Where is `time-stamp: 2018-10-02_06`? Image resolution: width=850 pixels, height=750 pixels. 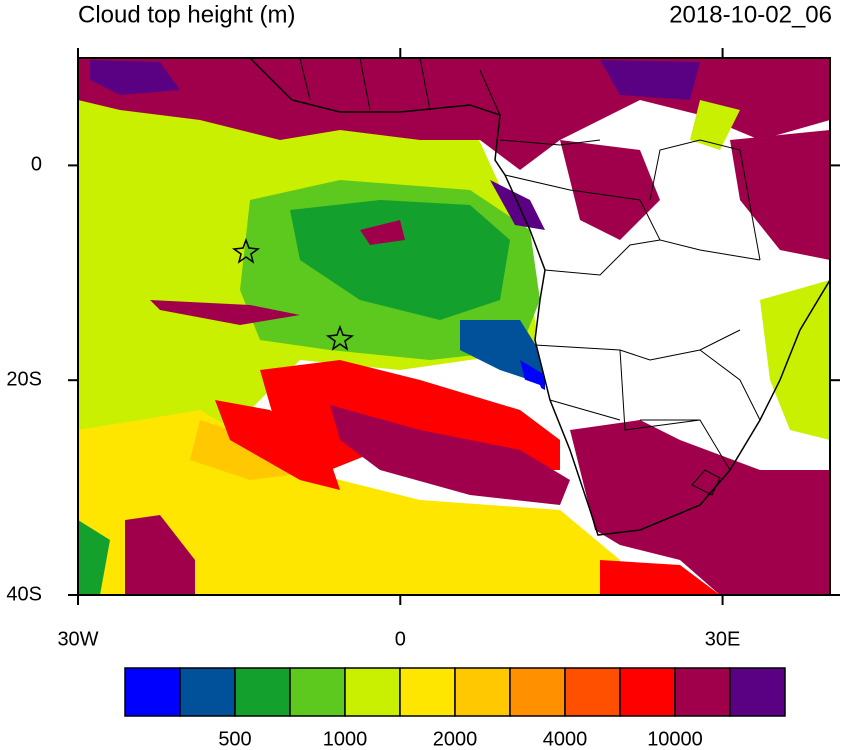 time-stamp: 2018-10-02_06 is located at coordinates (750, 14).